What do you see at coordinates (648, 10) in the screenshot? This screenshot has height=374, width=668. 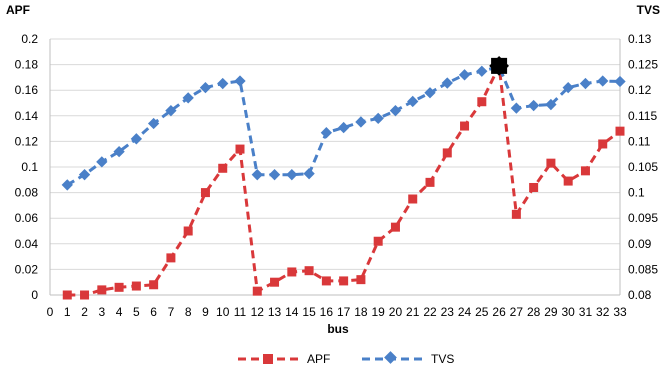 I see `right-y-axis-title: TVS` at bounding box center [648, 10].